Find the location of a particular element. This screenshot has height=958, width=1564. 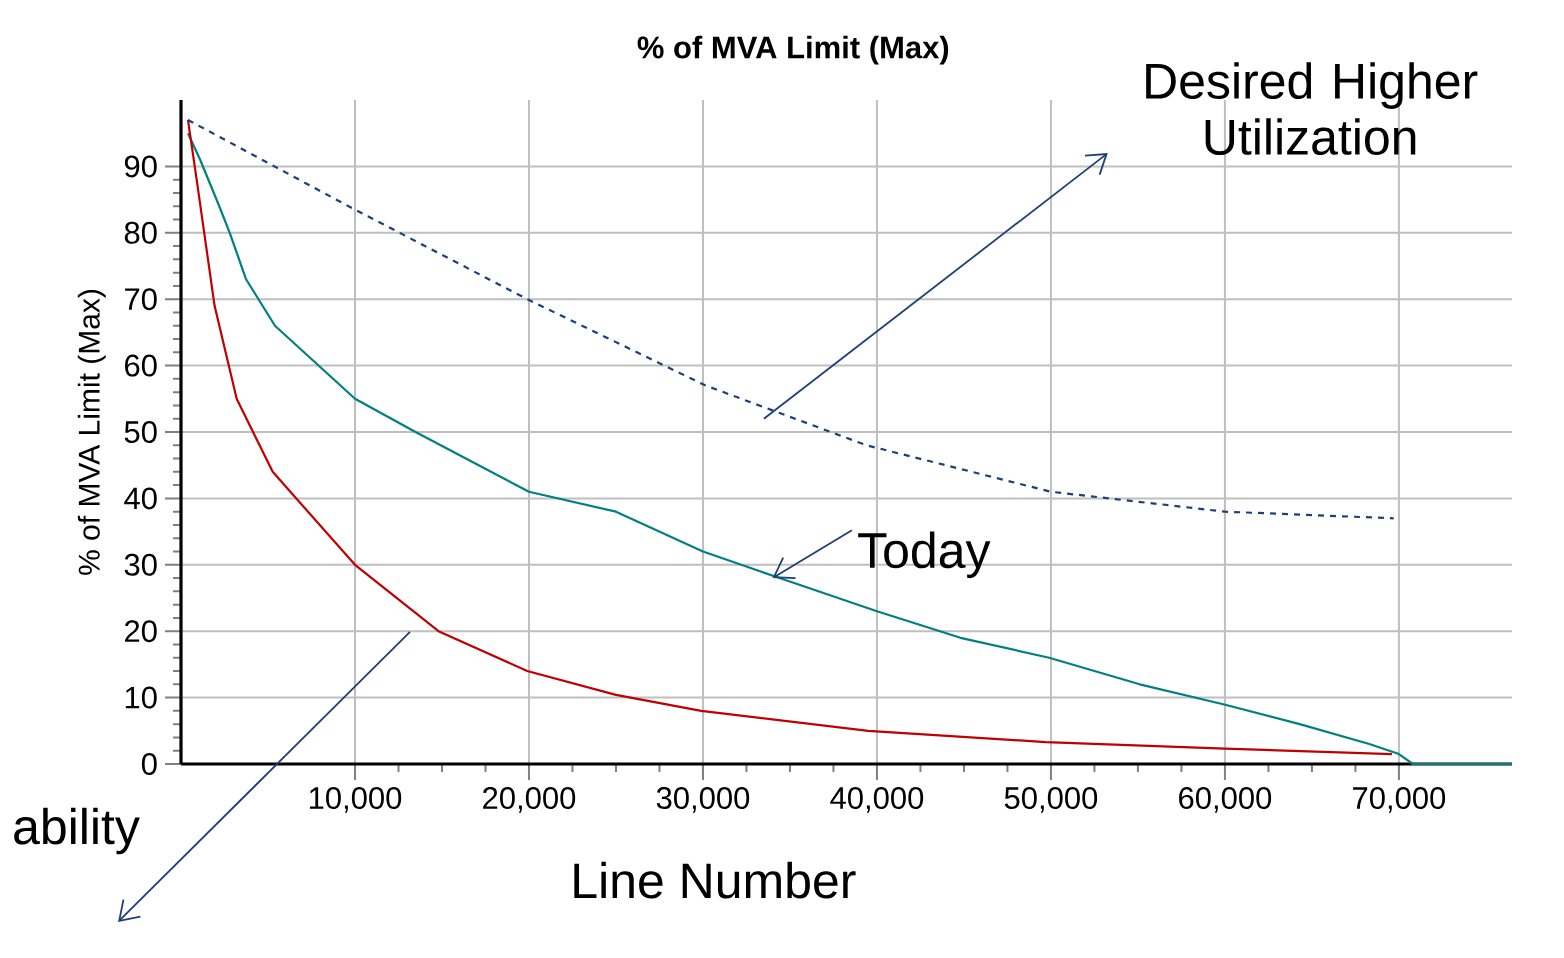

chart-title: % of MVA Limit (Max) is located at coordinates (793, 50).